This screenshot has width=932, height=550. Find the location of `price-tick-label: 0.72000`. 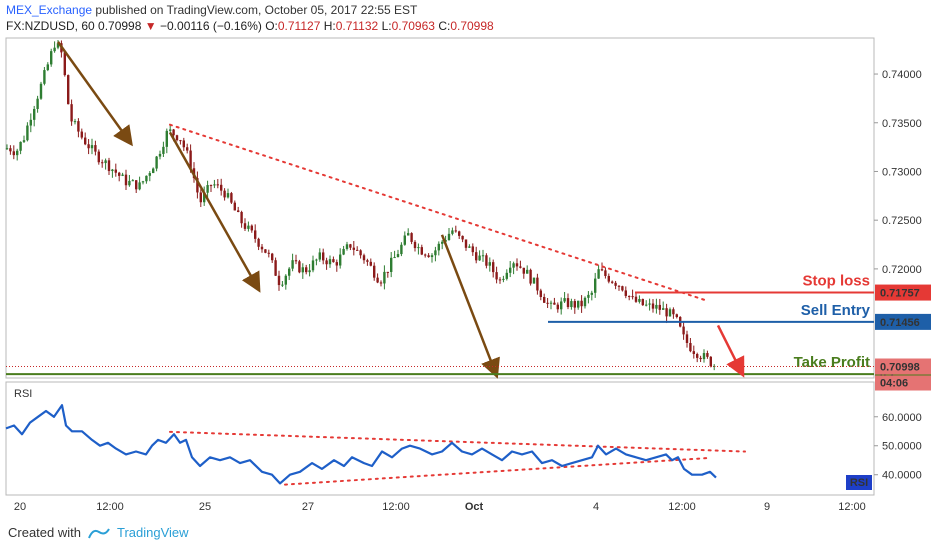

price-tick-label: 0.72000 is located at coordinates (902, 270).